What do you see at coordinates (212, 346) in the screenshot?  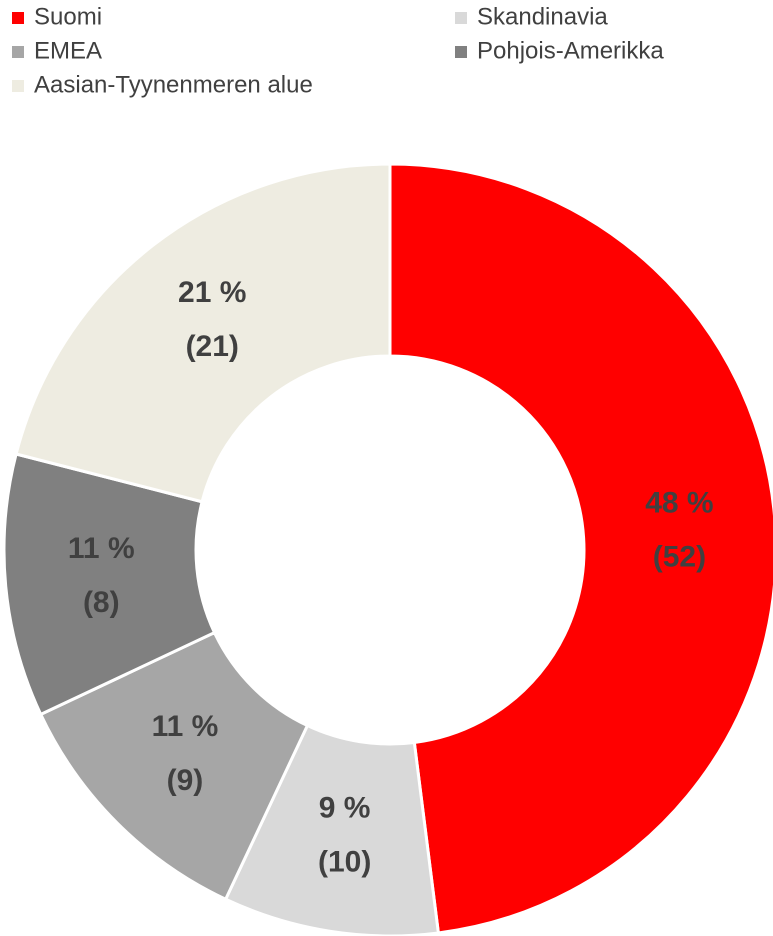 I see `data-label-secondary: (21)` at bounding box center [212, 346].